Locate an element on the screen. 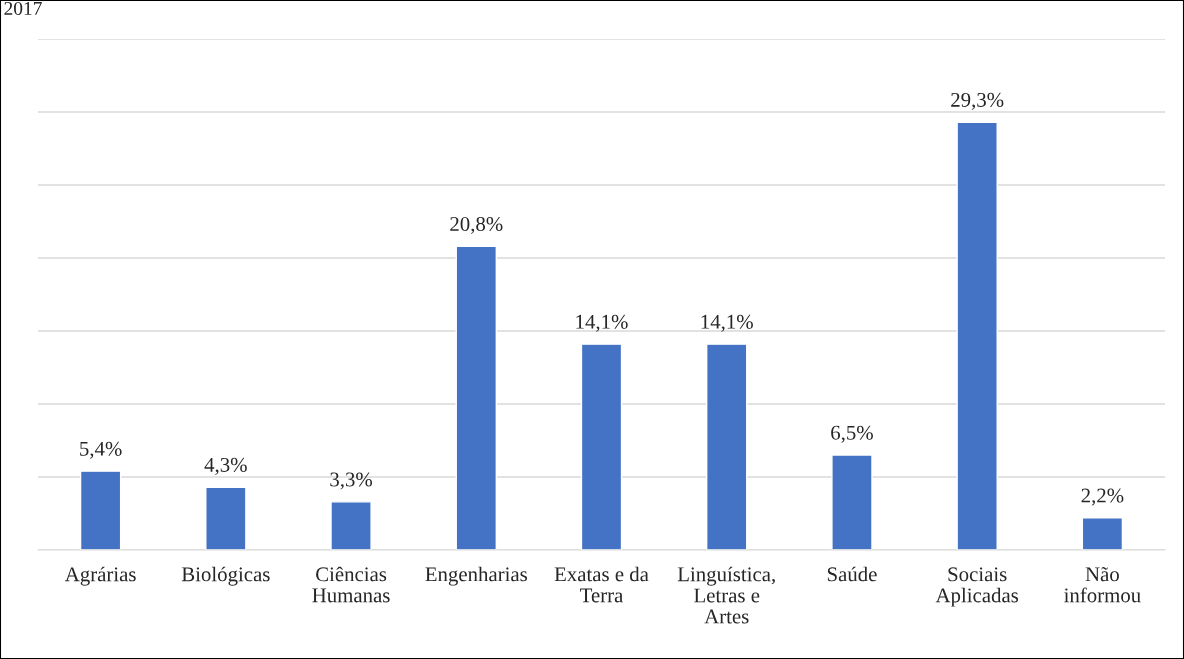 The width and height of the screenshot is (1184, 659). x-tick-label: Exatas e da Terra is located at coordinates (601, 584).